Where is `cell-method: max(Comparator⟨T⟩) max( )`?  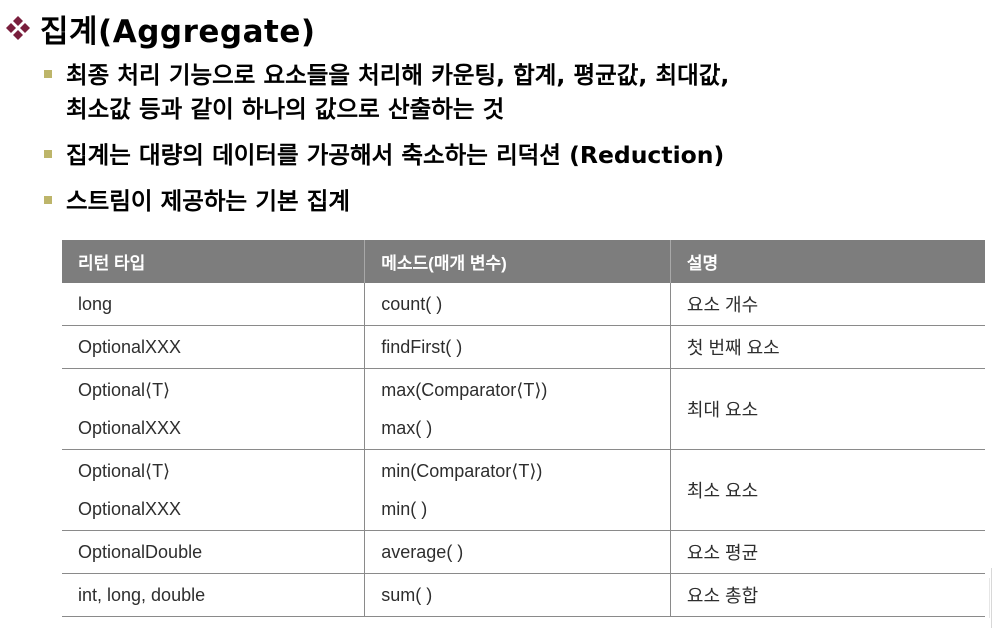
cell-method: max(Comparator⟨T⟩) max( ) is located at coordinates (517, 409).